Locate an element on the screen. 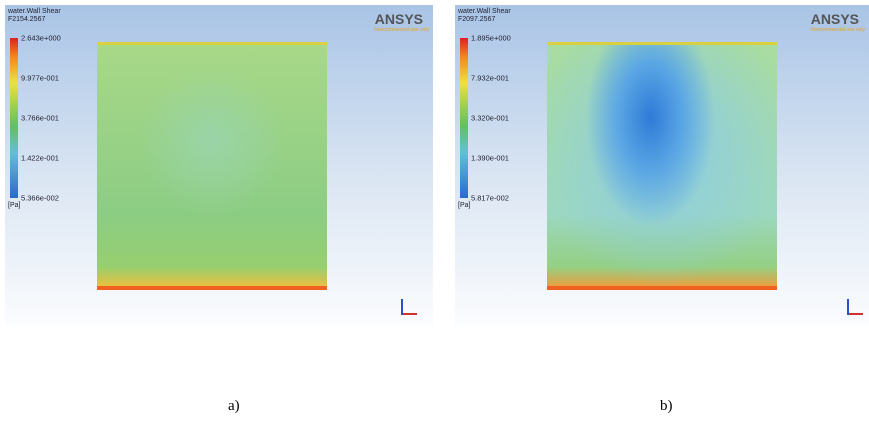 The image size is (869, 423). legend-label: 1.895e+000 is located at coordinates (491, 38).